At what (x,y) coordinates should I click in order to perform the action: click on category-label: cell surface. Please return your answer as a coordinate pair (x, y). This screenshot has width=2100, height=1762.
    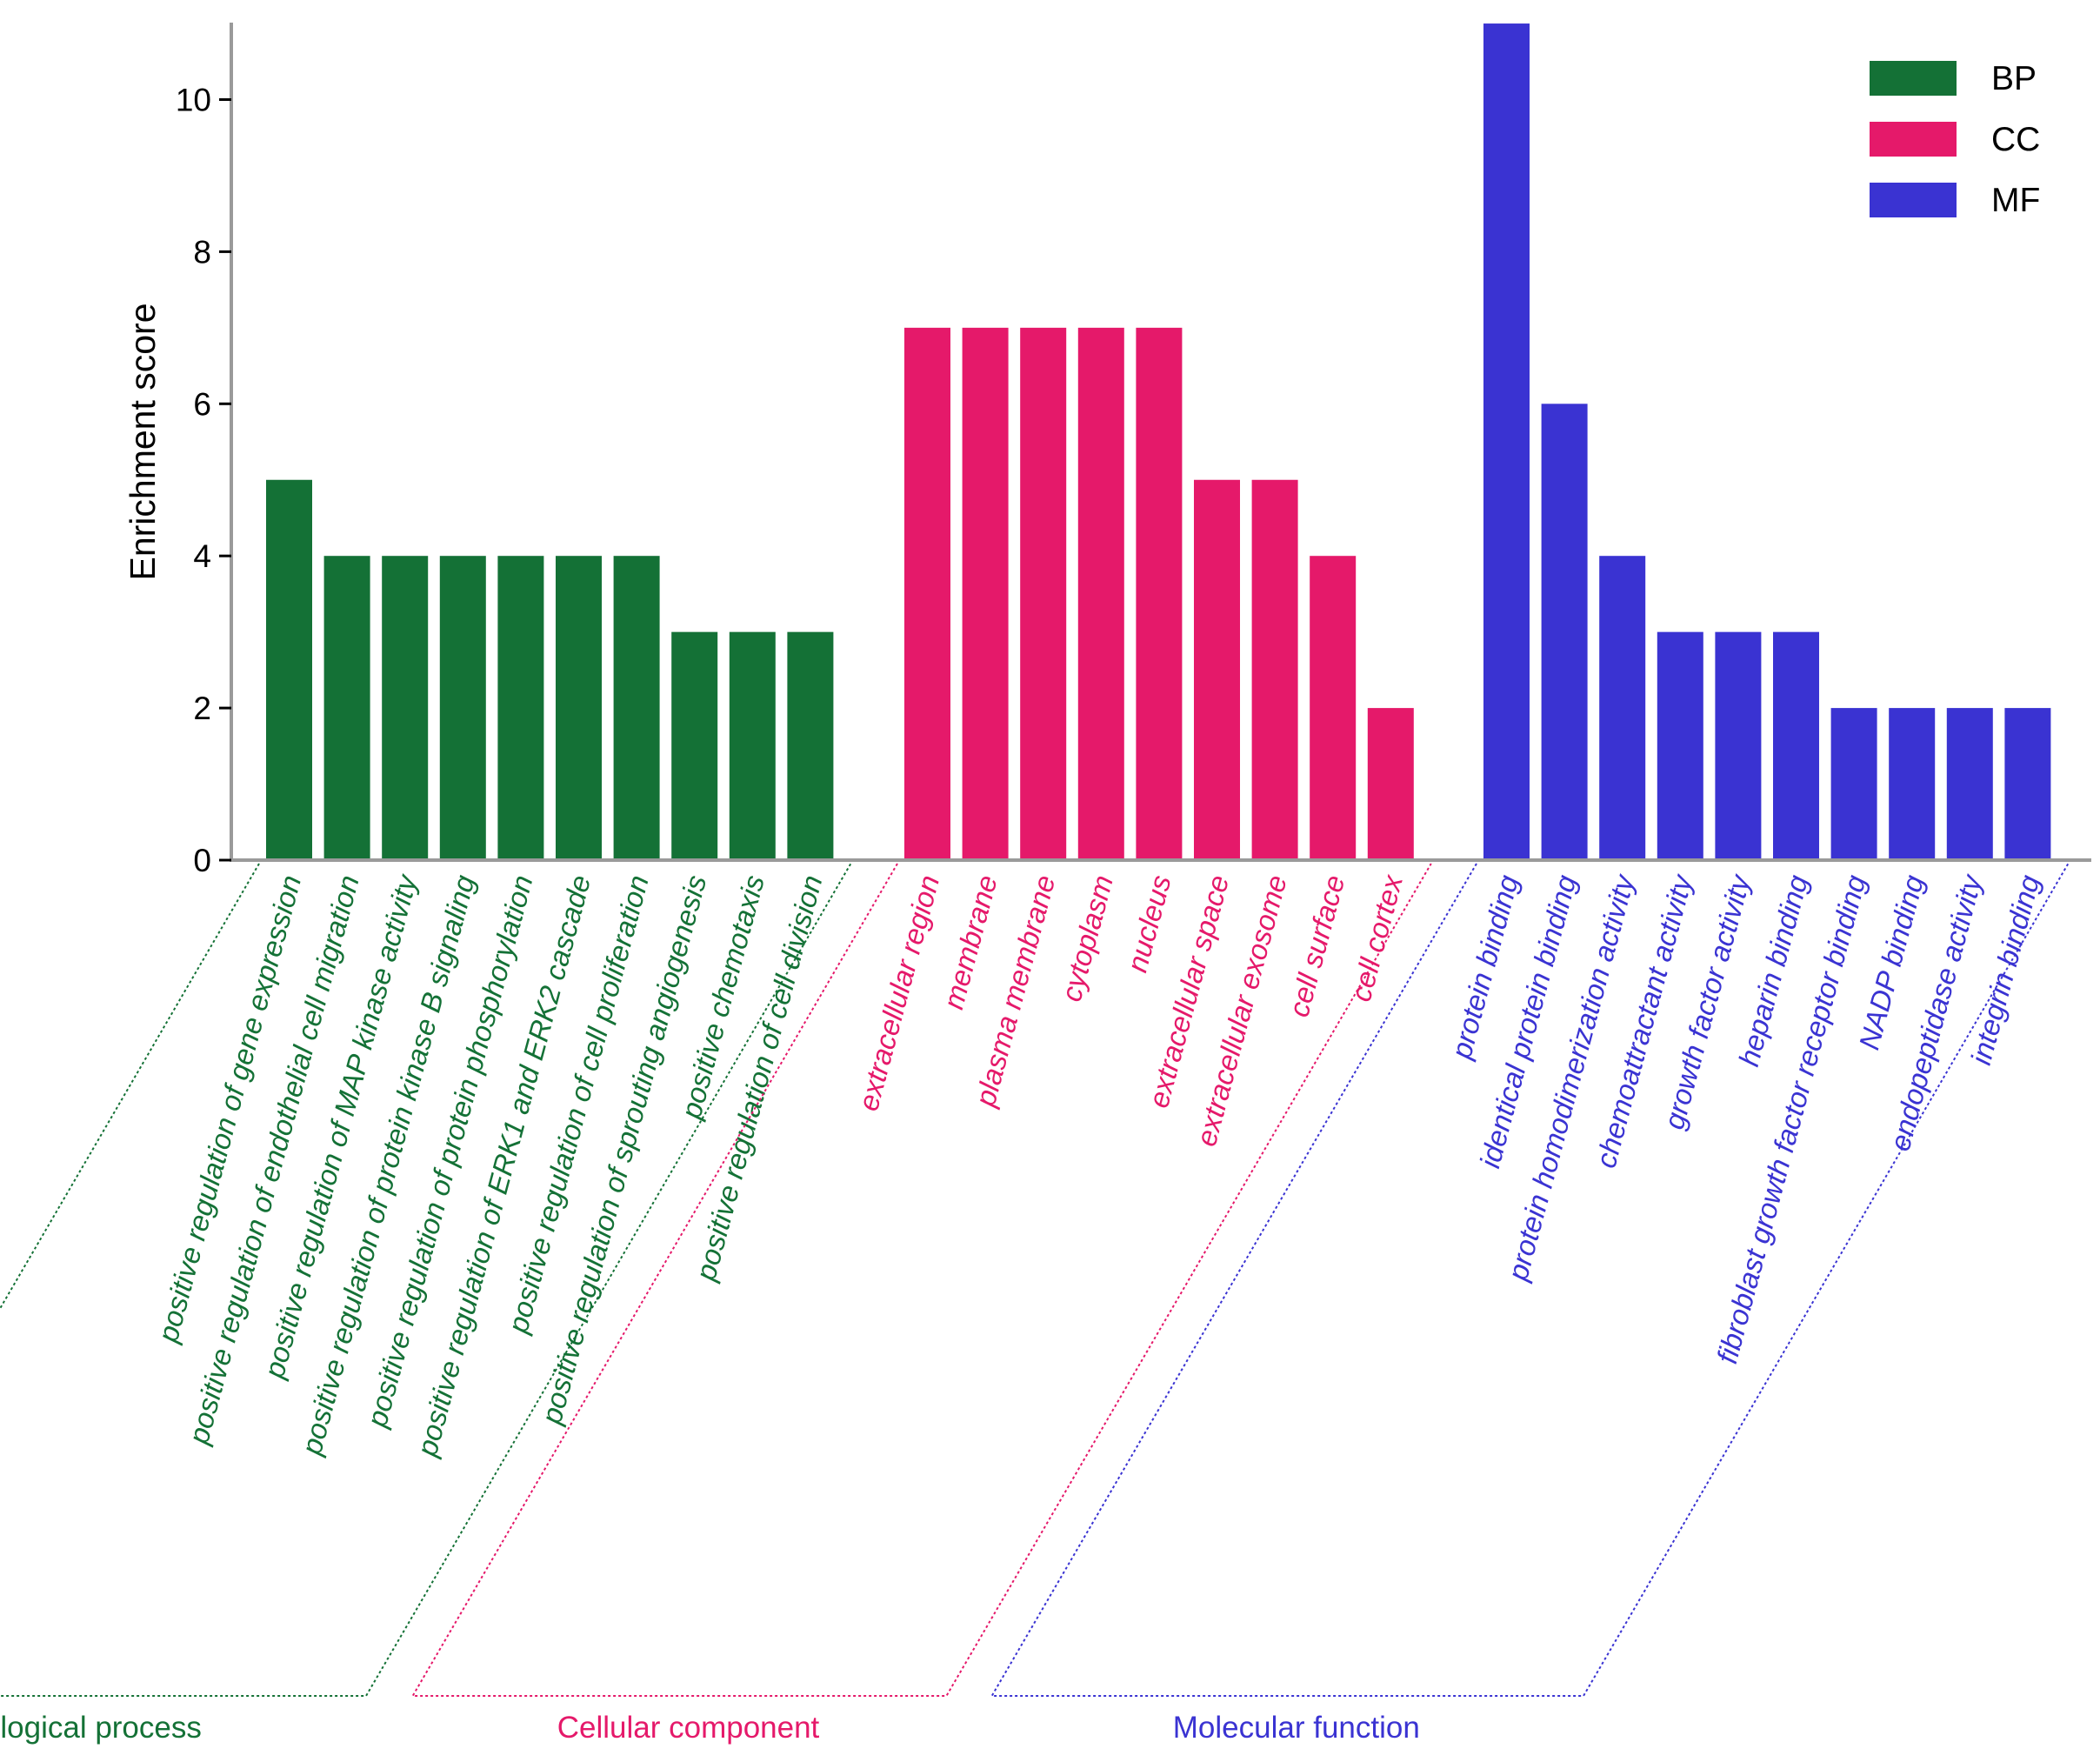
    Looking at the image, I should click on (1317, 946).